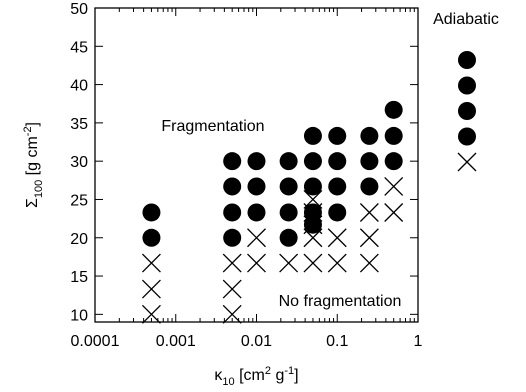 The height and width of the screenshot is (392, 526). I want to click on x-tick-label: 0.01, so click(256, 341).